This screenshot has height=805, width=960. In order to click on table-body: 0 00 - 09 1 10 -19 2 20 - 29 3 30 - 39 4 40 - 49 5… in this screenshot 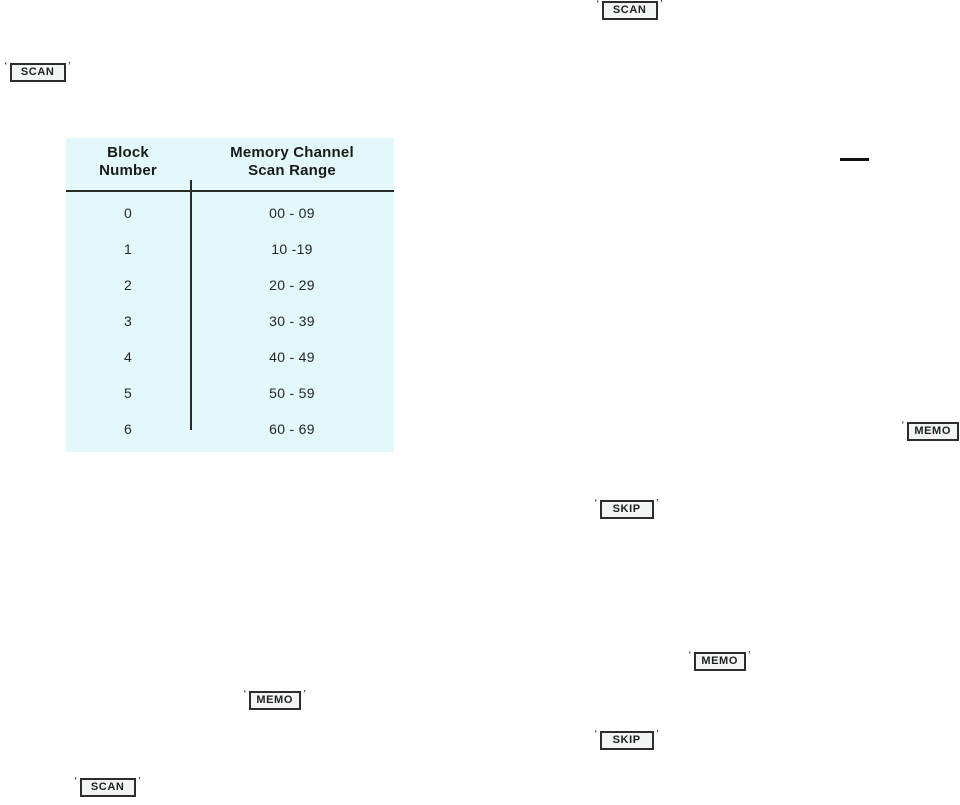, I will do `click(230, 321)`.